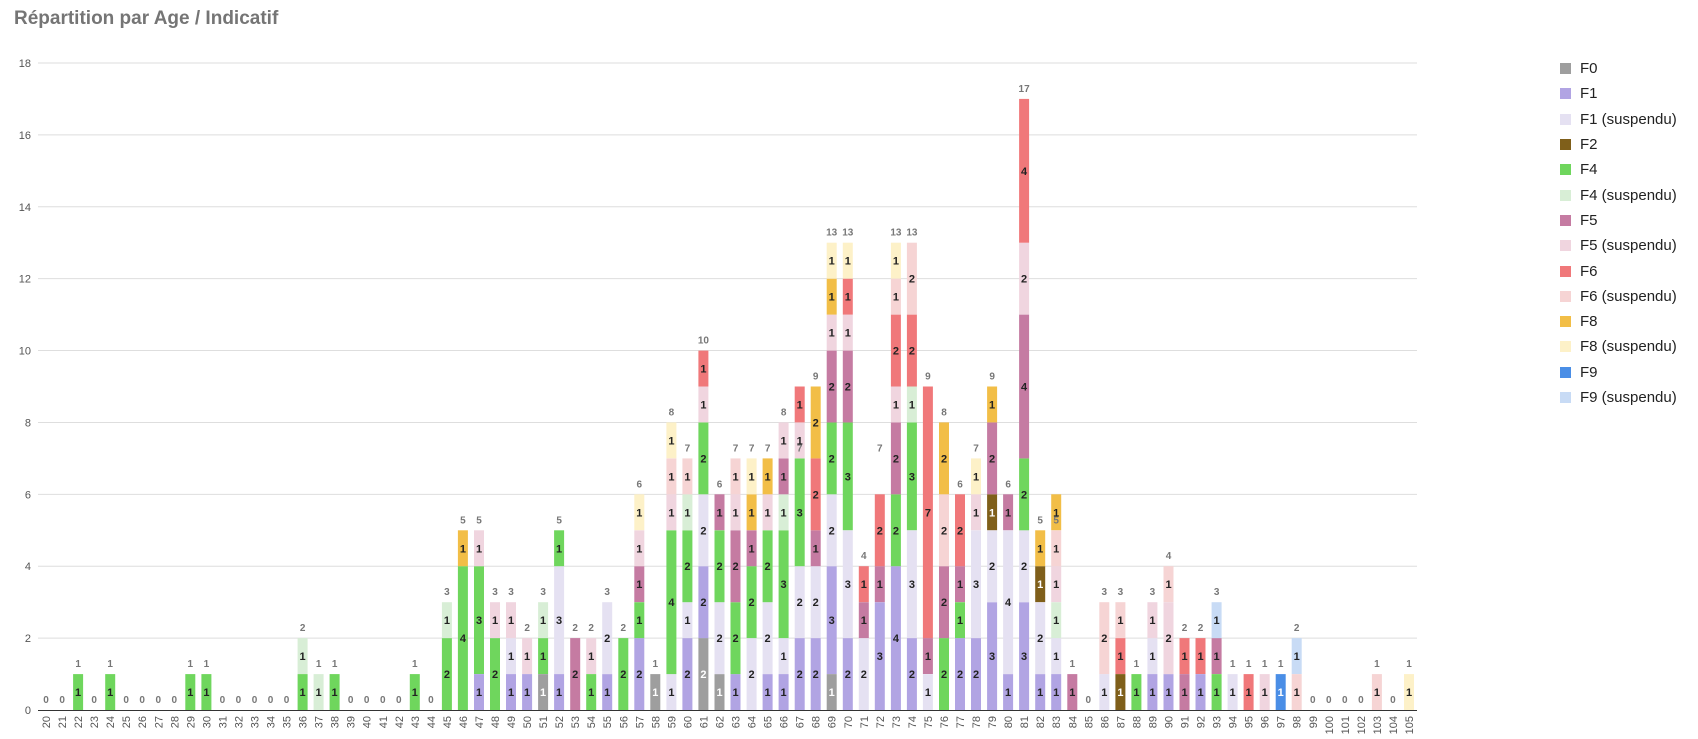 This screenshot has width=1698, height=739. Describe the element at coordinates (25, 136) in the screenshot. I see `y-tick-label: 16` at that location.